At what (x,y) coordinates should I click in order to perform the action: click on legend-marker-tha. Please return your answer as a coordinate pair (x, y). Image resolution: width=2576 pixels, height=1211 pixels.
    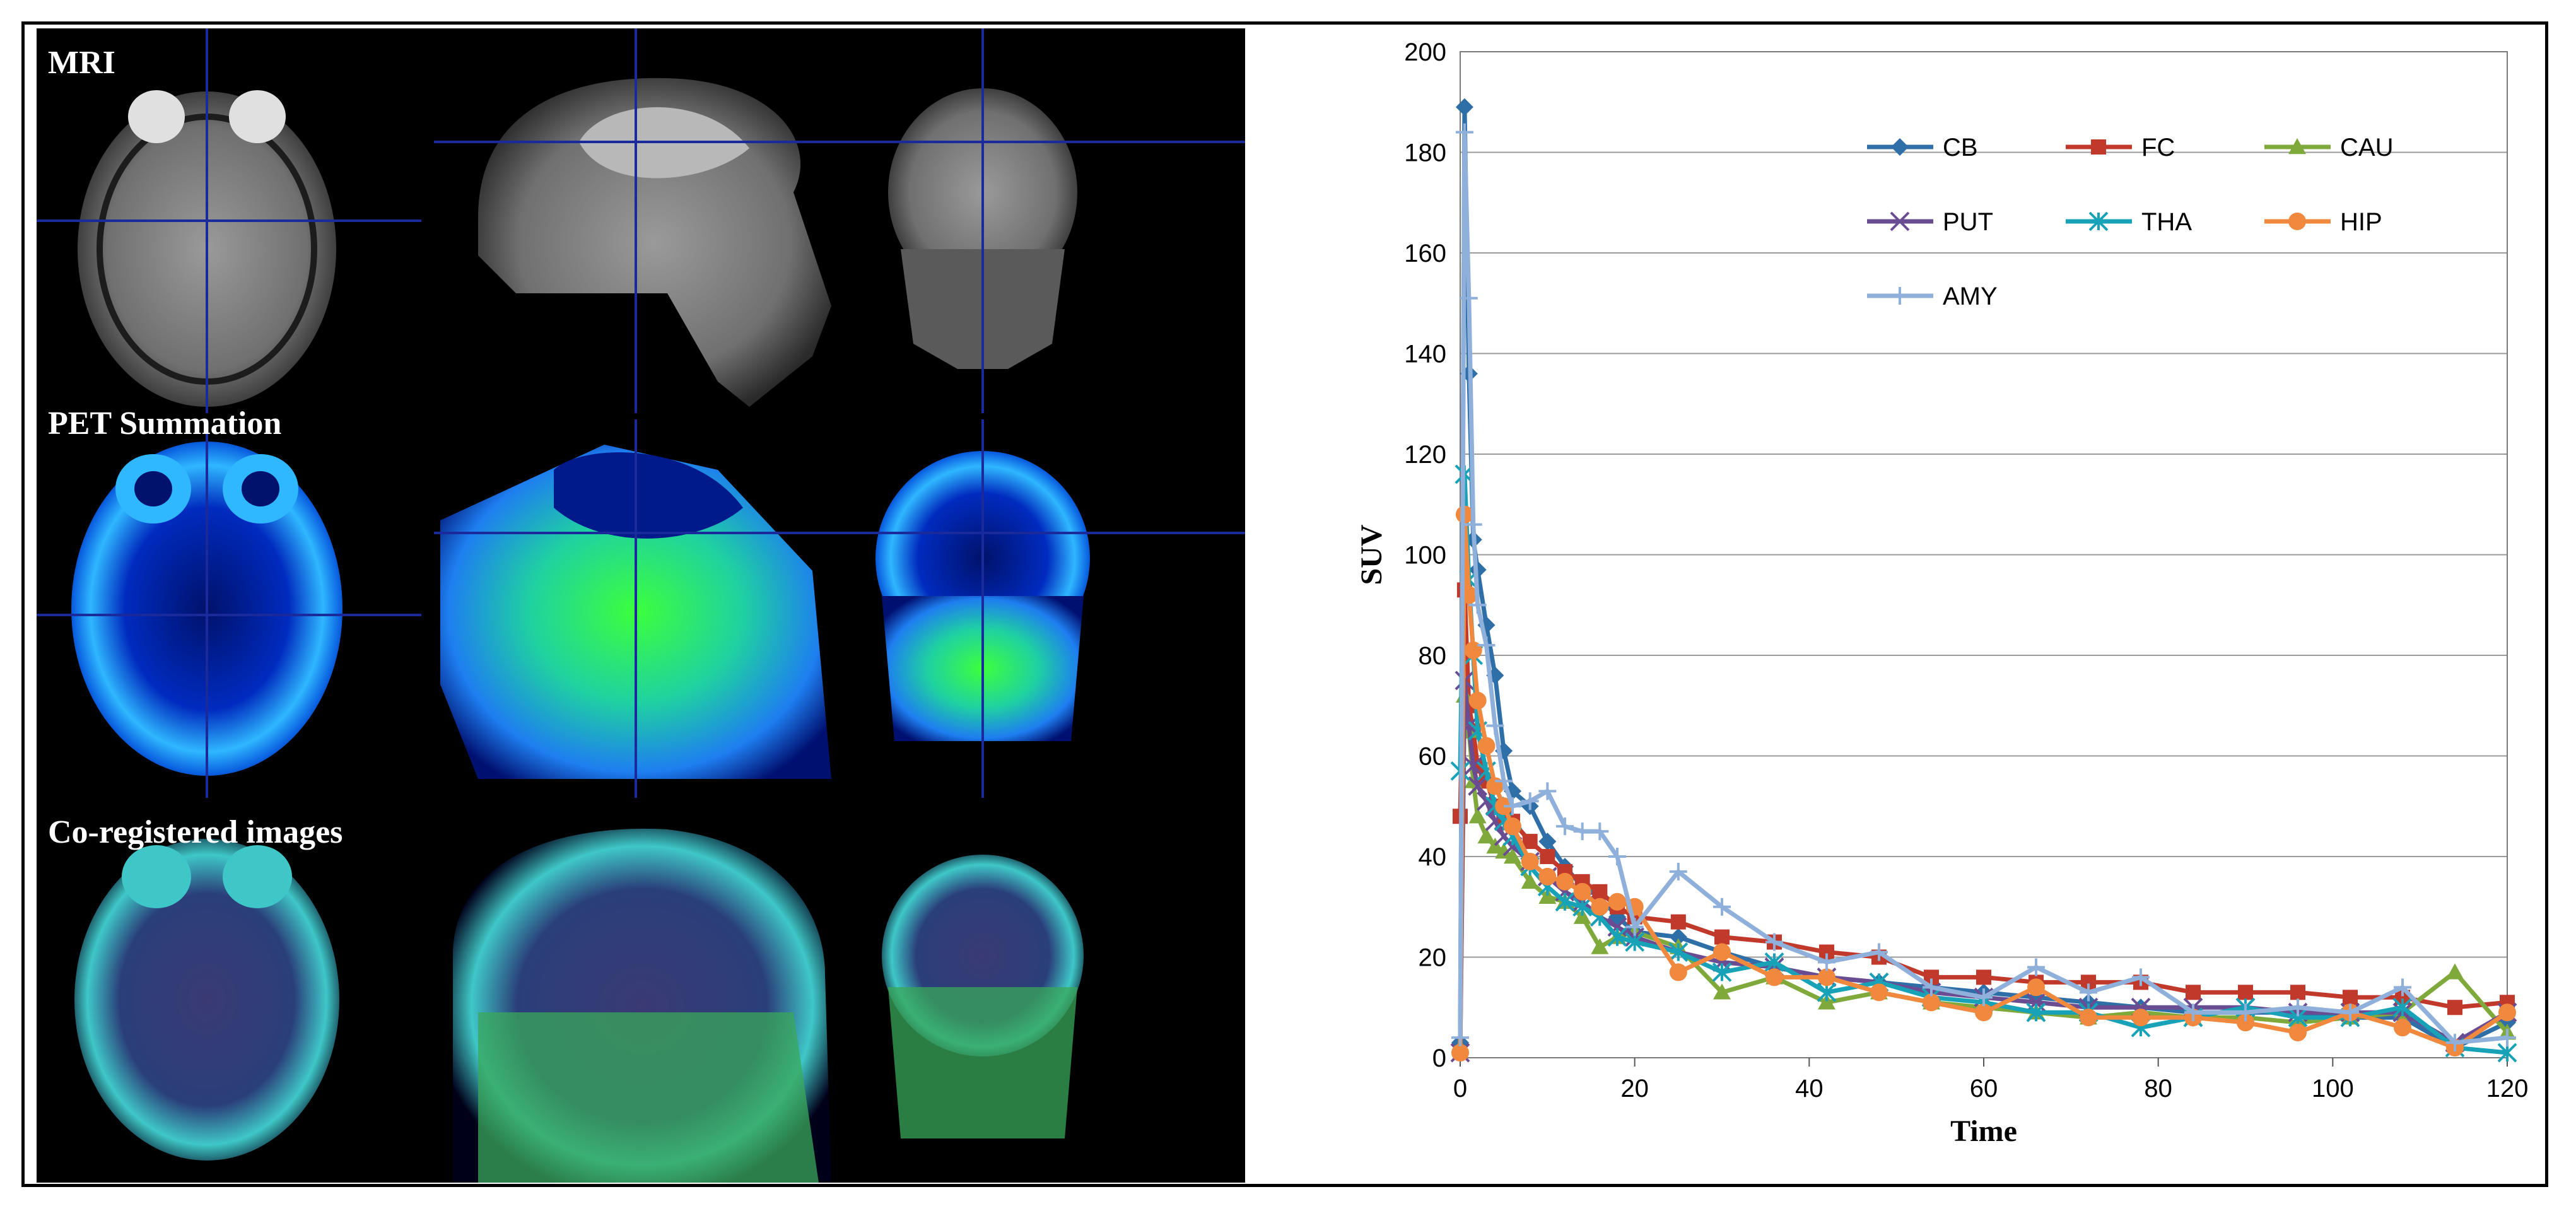
    Looking at the image, I should click on (2098, 221).